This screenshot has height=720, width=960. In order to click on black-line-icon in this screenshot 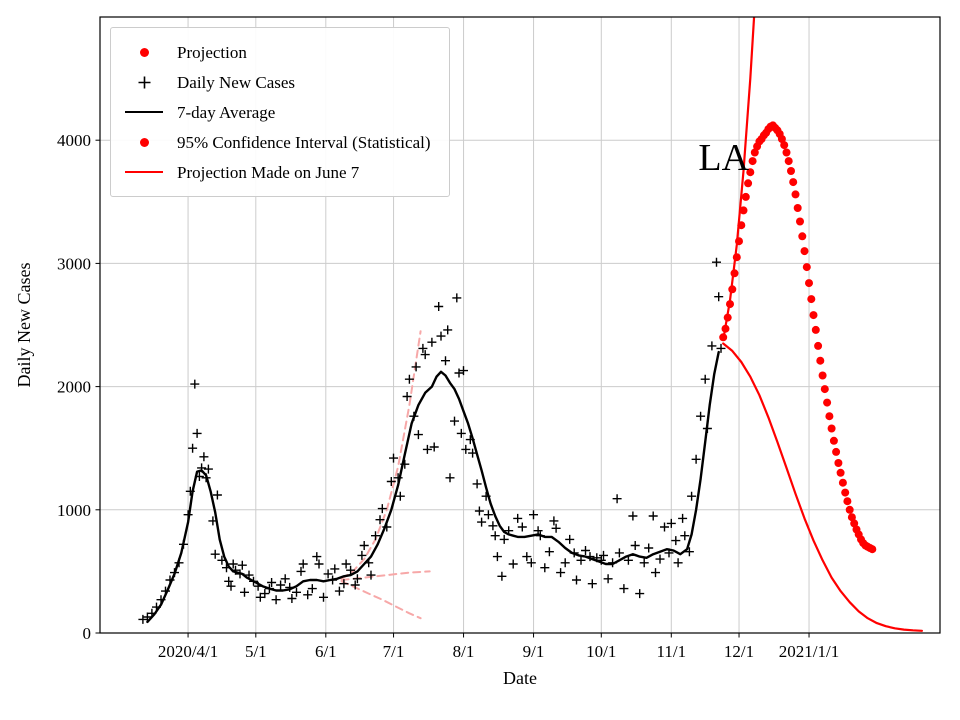, I will do `click(144, 112)`.